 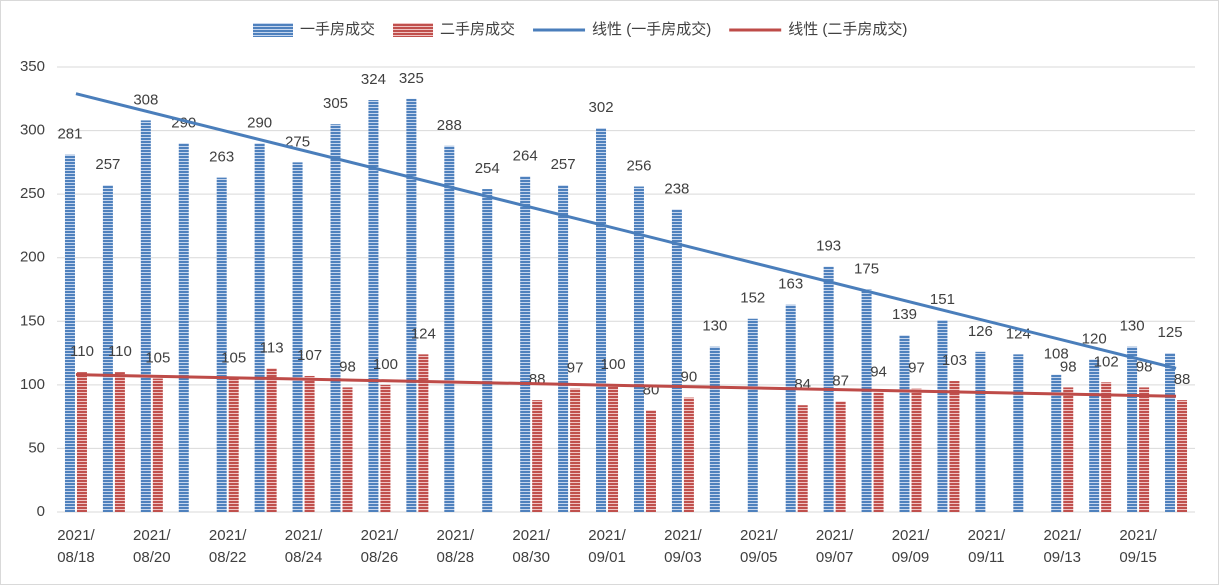 What do you see at coordinates (904, 314) in the screenshot?
I see `data-label: 139` at bounding box center [904, 314].